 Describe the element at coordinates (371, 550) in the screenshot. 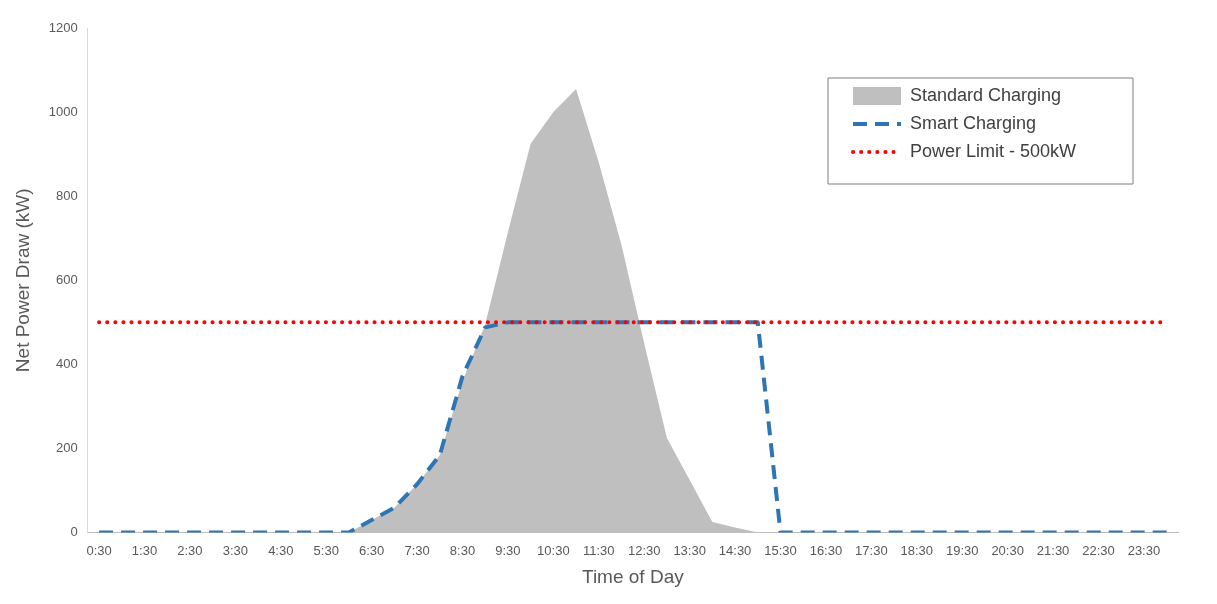

I see `x-tick-label: 6:30` at that location.